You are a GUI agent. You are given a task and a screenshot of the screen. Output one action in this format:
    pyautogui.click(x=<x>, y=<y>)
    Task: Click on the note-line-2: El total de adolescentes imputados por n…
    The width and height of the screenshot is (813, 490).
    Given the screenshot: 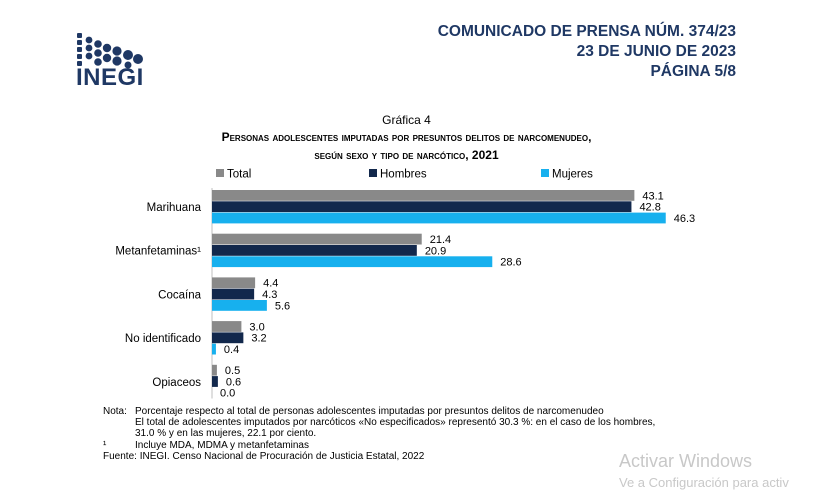 What is the action you would take?
    pyautogui.click(x=395, y=423)
    